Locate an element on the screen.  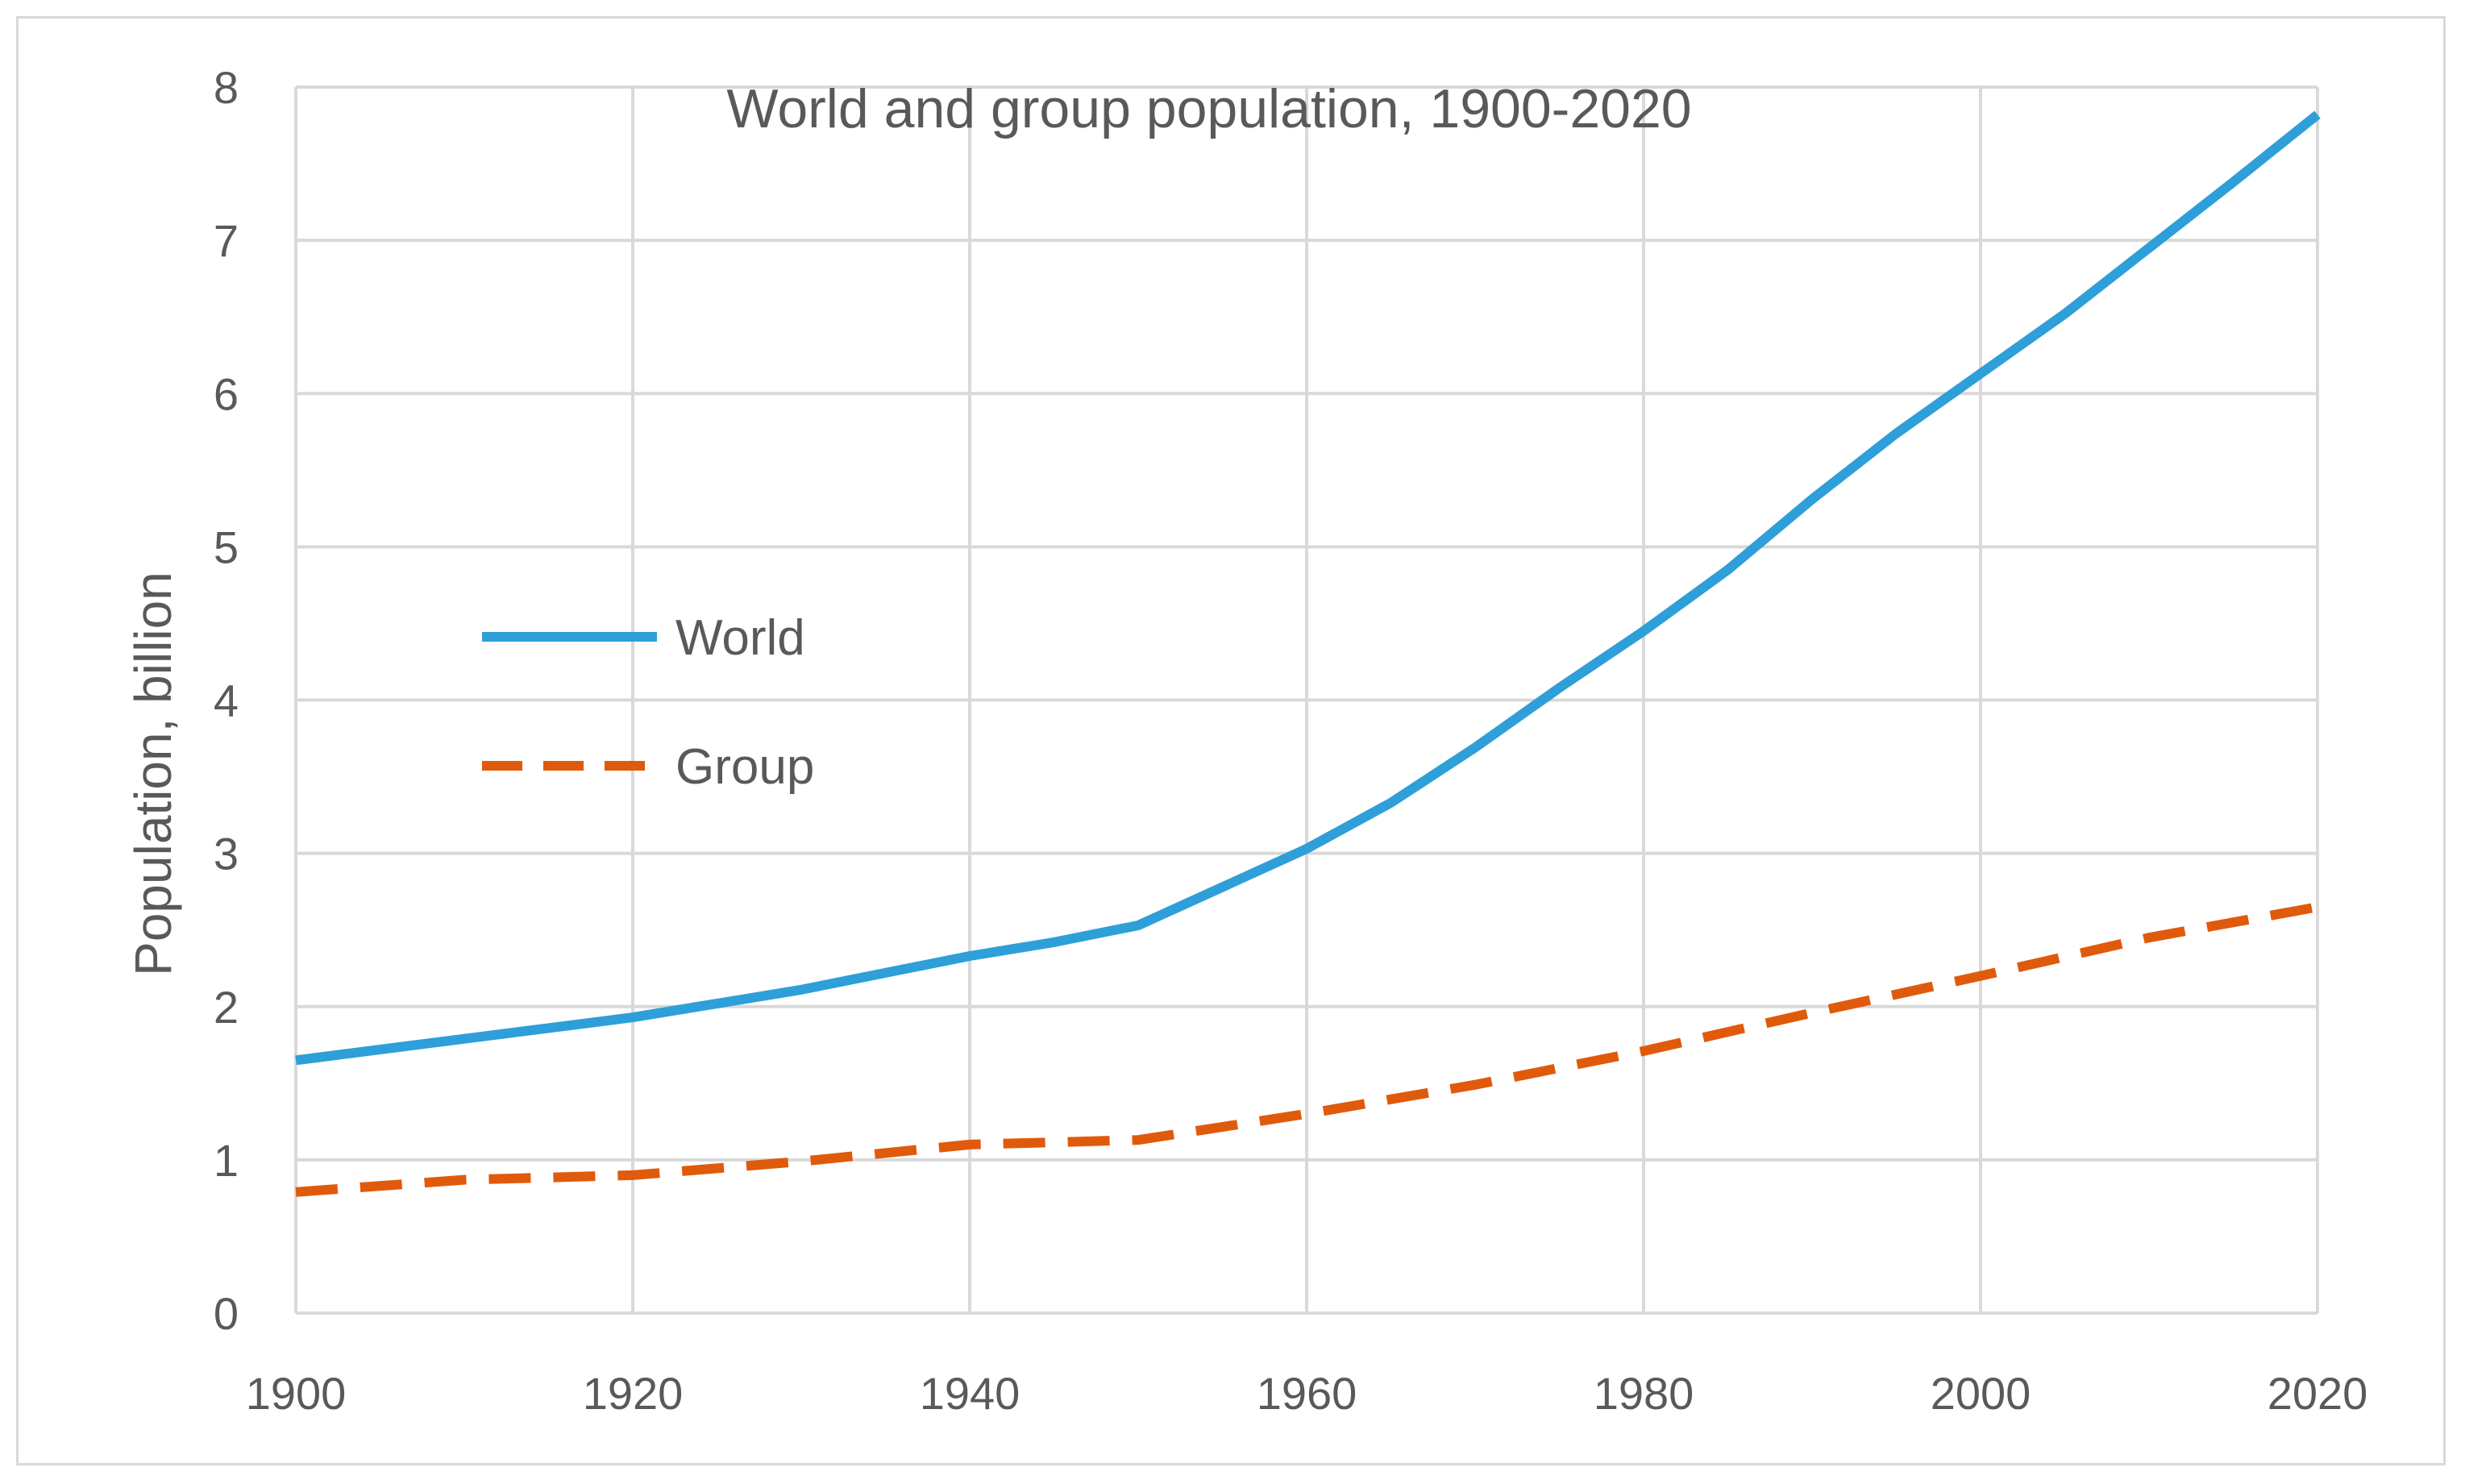
y-axis-label: Population, billion is located at coordinates (153, 774).